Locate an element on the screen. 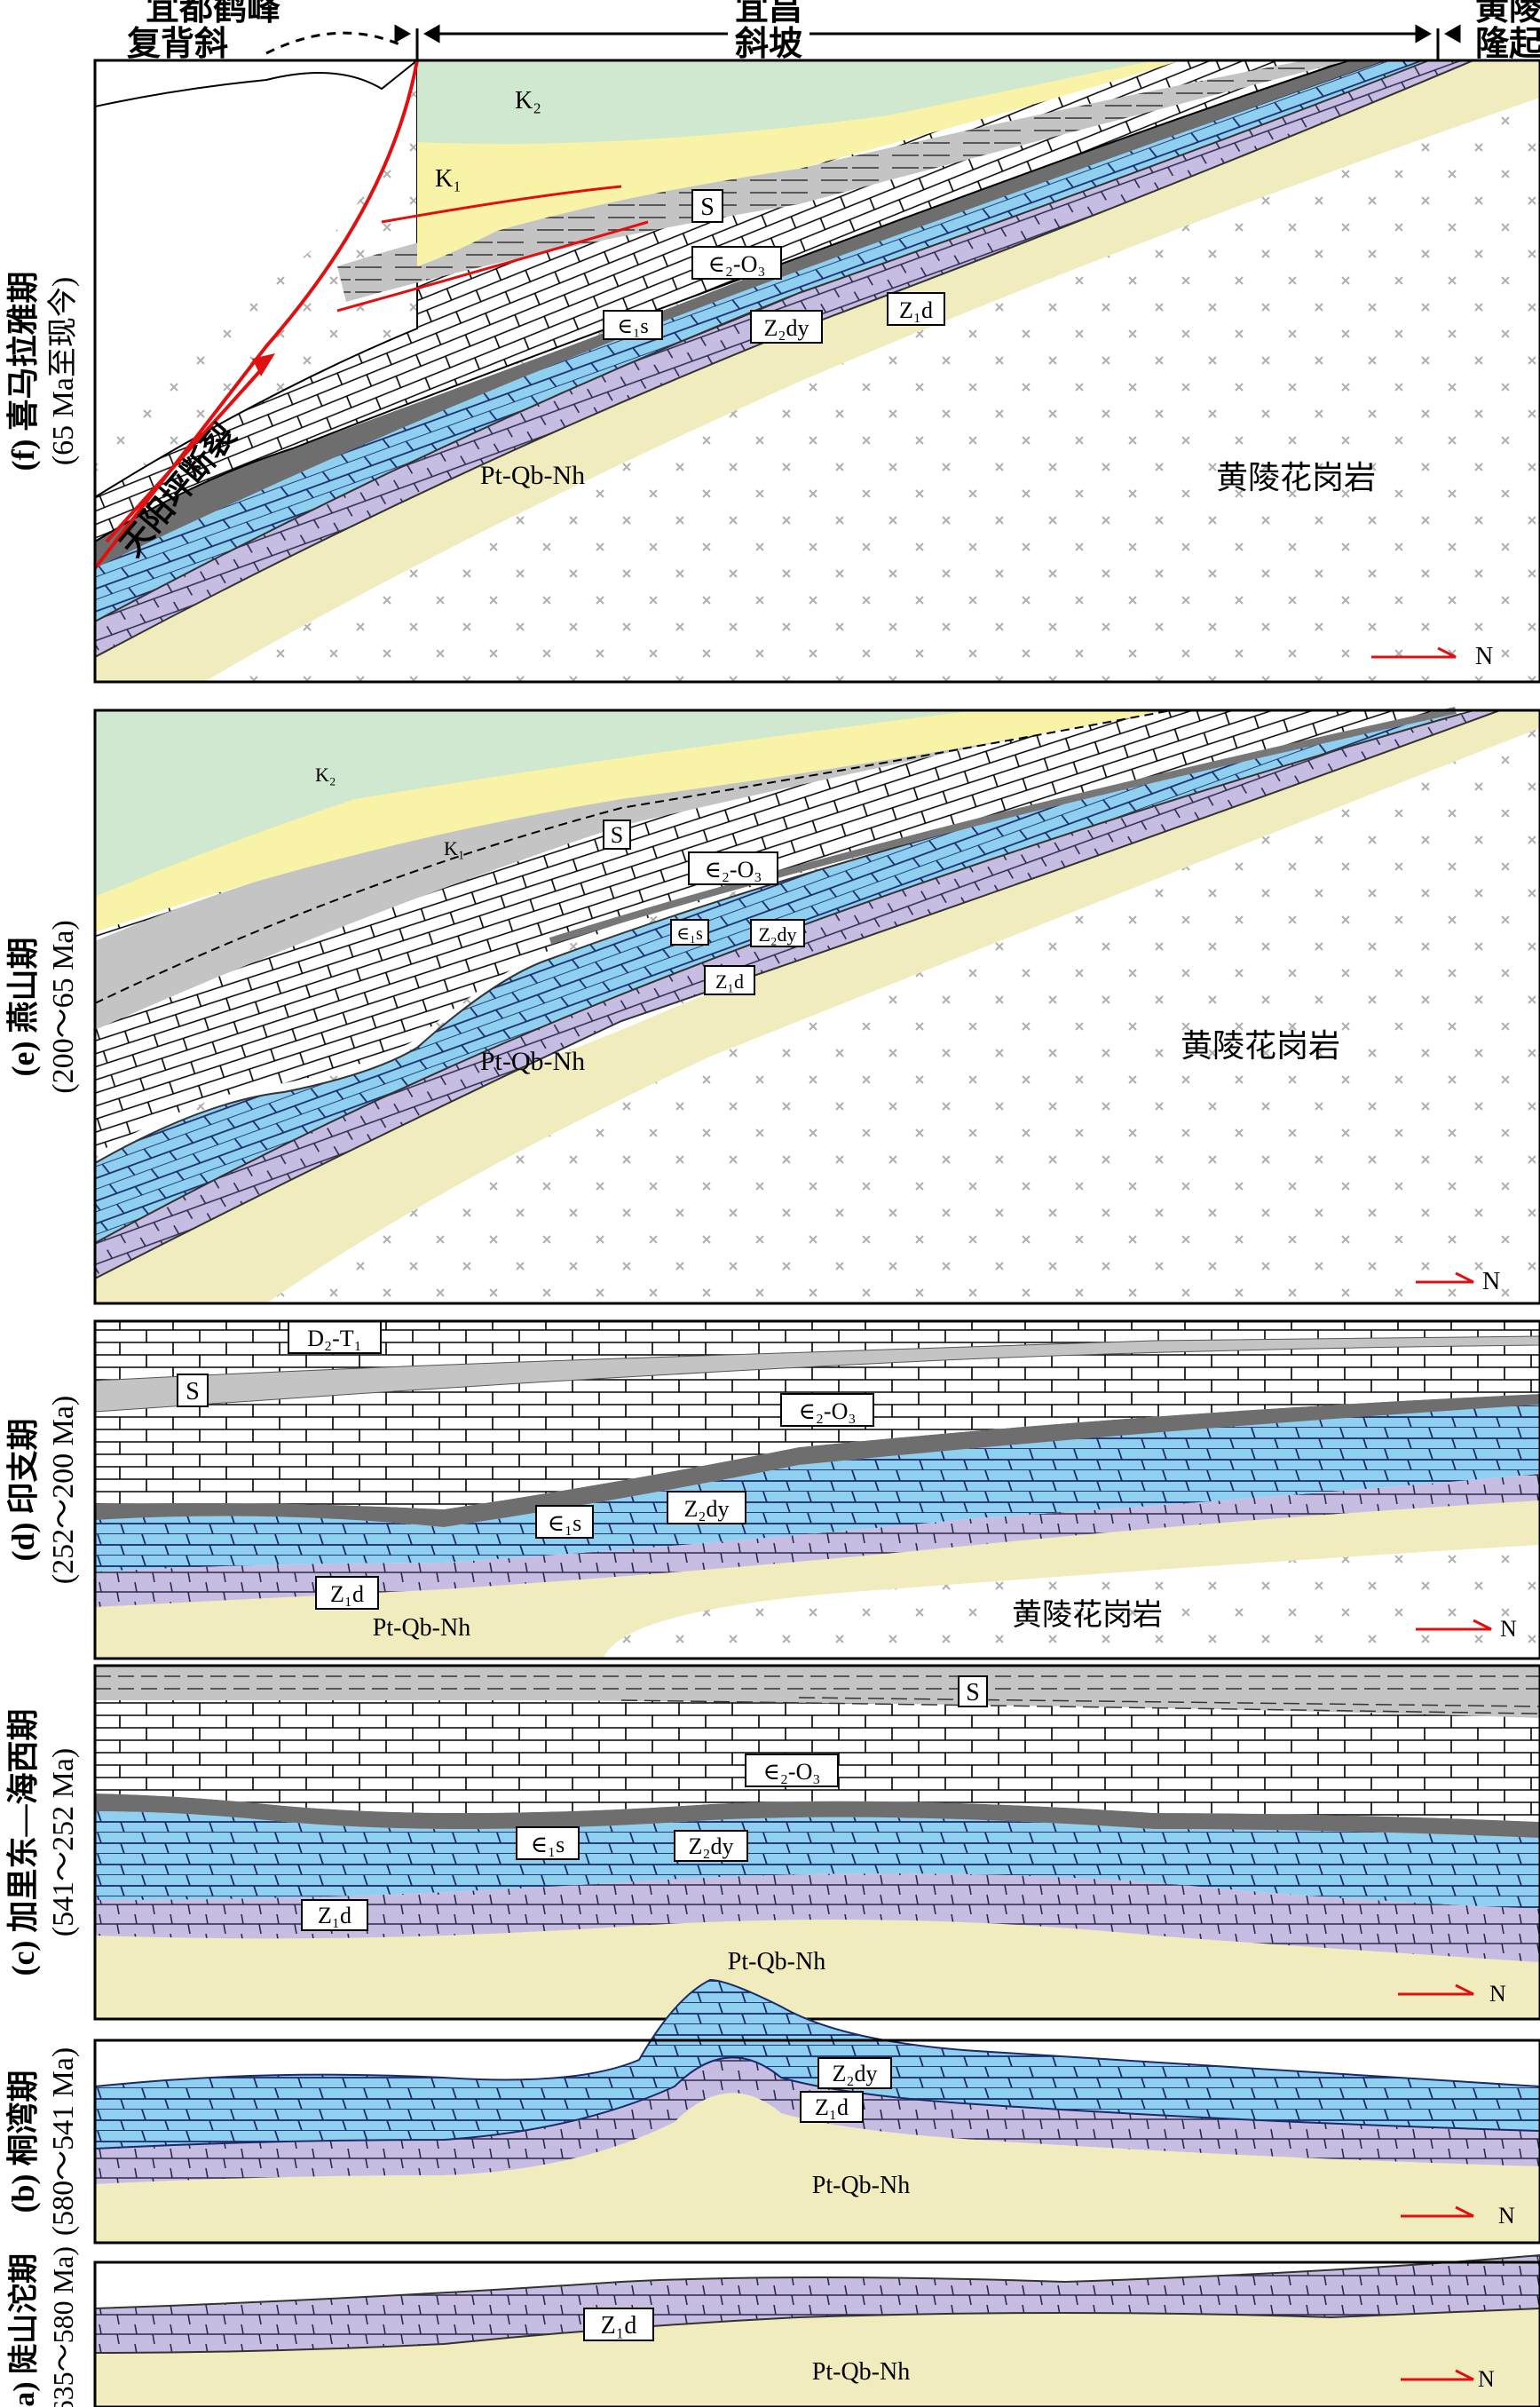 This screenshot has height=2407, width=1540. panel-a-label-z1d-box: Z₁d is located at coordinates (618, 2324).